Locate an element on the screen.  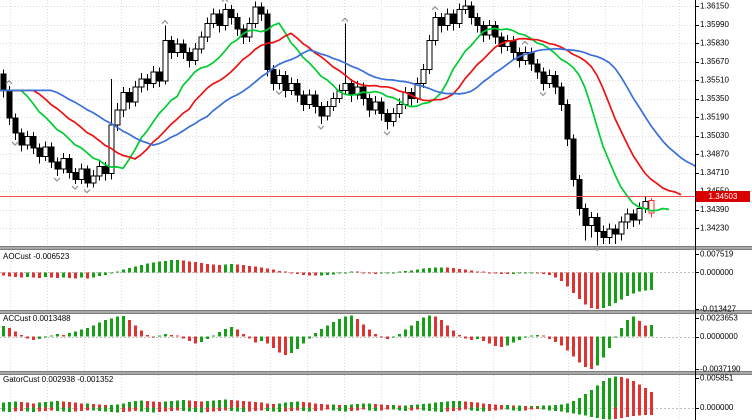
svg-text: -0.013427 is located at coordinates (718, 309).